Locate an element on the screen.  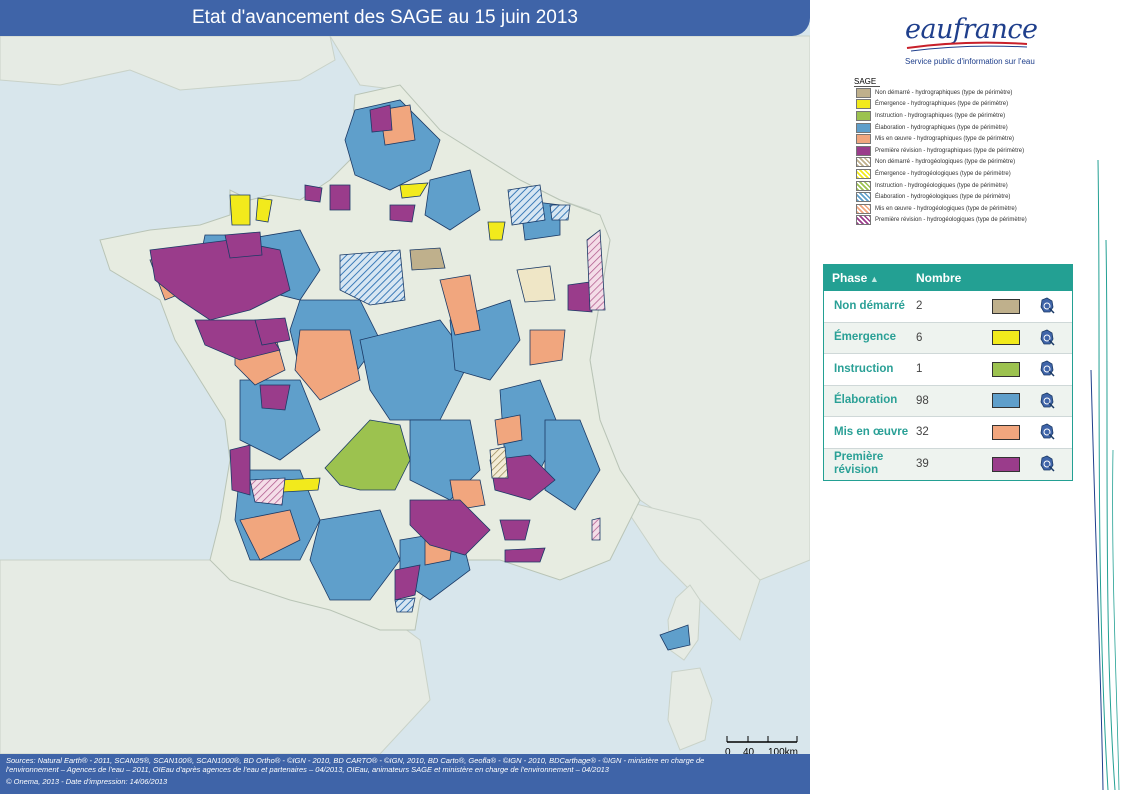
phase-table-header: Phase ▲ Nombre is located at coordinates (948, 278).